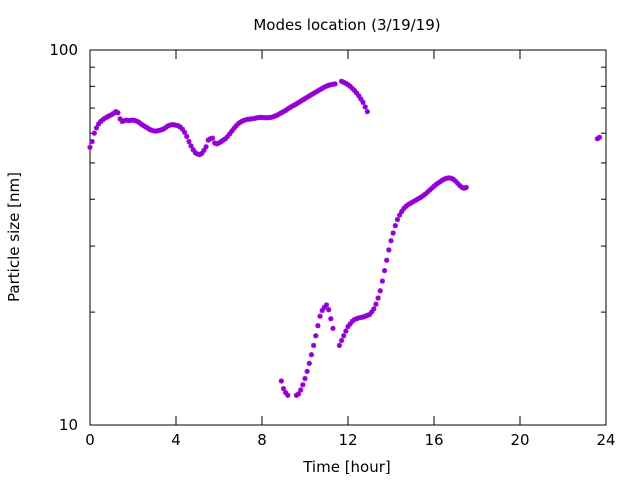 This screenshot has height=480, width=640. What do you see at coordinates (346, 467) in the screenshot?
I see `x-axis-label: Time [hour]` at bounding box center [346, 467].